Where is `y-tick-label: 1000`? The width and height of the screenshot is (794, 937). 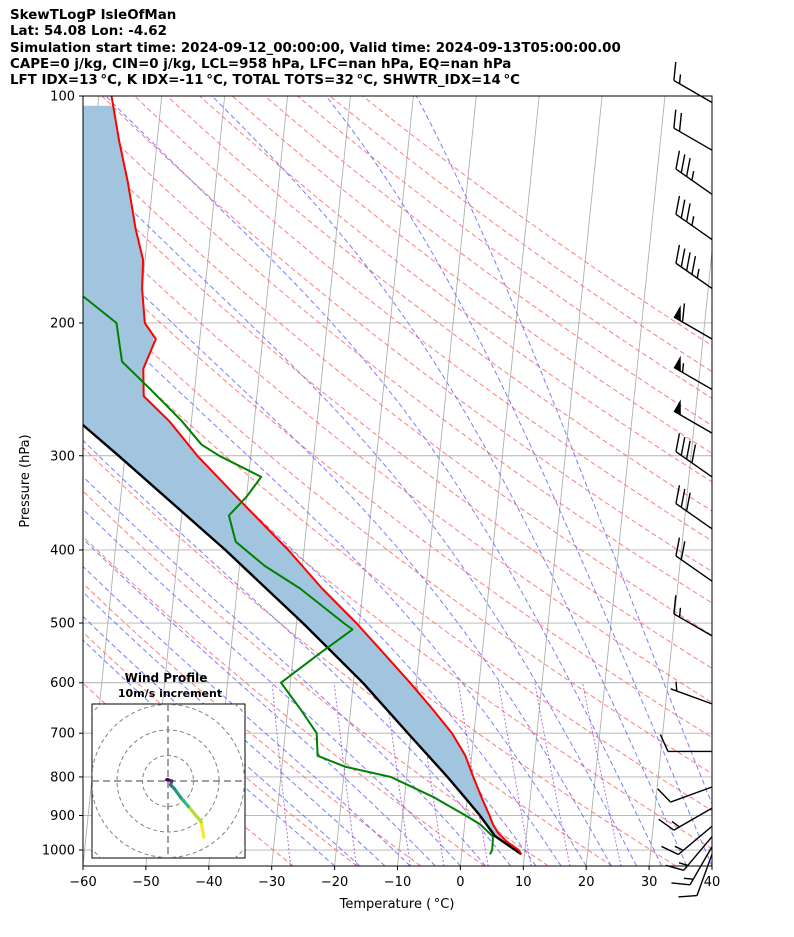
y-tick-label: 1000 is located at coordinates (58, 851).